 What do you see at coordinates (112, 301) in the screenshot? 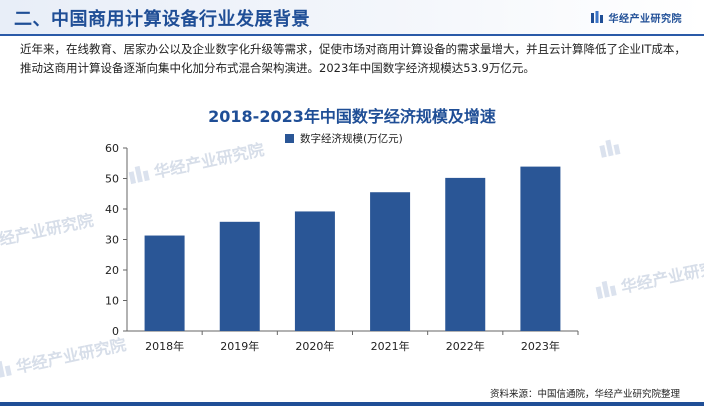
I see `y-tick-label: 10` at bounding box center [112, 301].